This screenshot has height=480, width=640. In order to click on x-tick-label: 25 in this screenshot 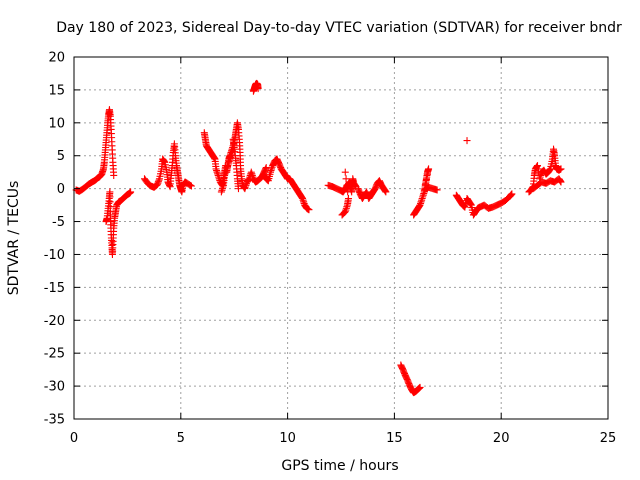, I will do `click(608, 438)`.